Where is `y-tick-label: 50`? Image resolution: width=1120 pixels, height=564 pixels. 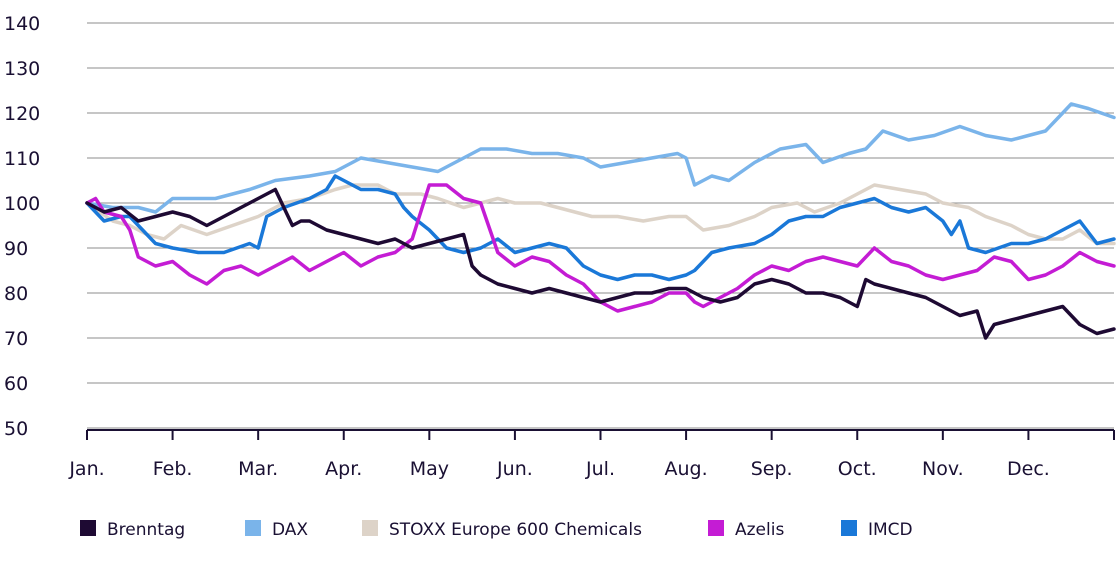
y-tick-label: 50 is located at coordinates (16, 429).